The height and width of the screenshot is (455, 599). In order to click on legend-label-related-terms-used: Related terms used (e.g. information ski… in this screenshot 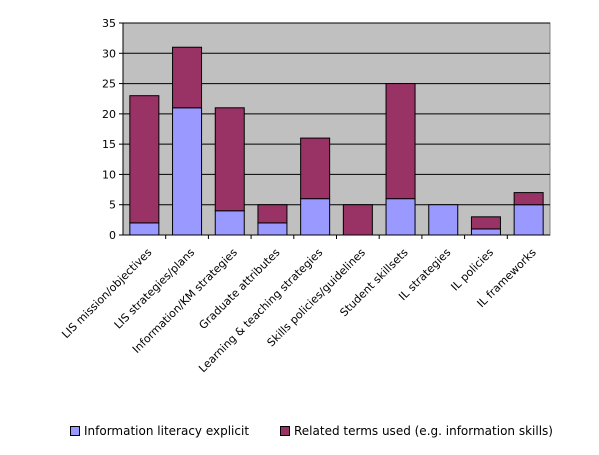, I will do `click(423, 431)`.